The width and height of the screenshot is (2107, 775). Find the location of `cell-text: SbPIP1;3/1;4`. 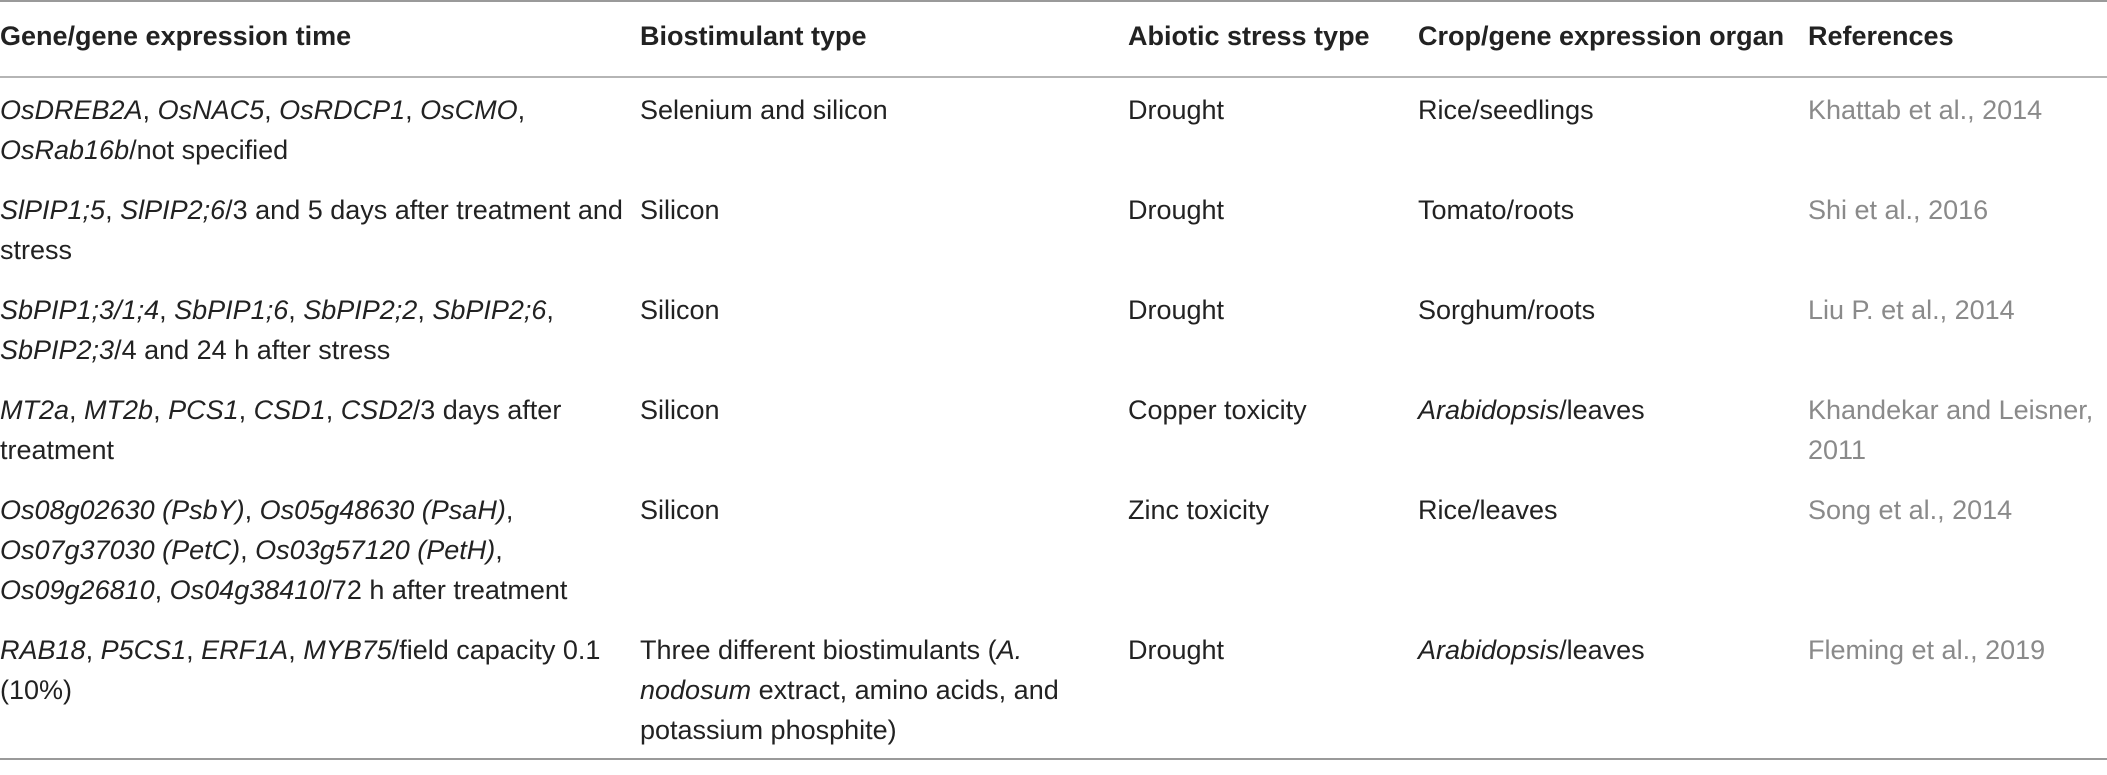

cell-text: SbPIP1;3/1;4 is located at coordinates (80, 310).